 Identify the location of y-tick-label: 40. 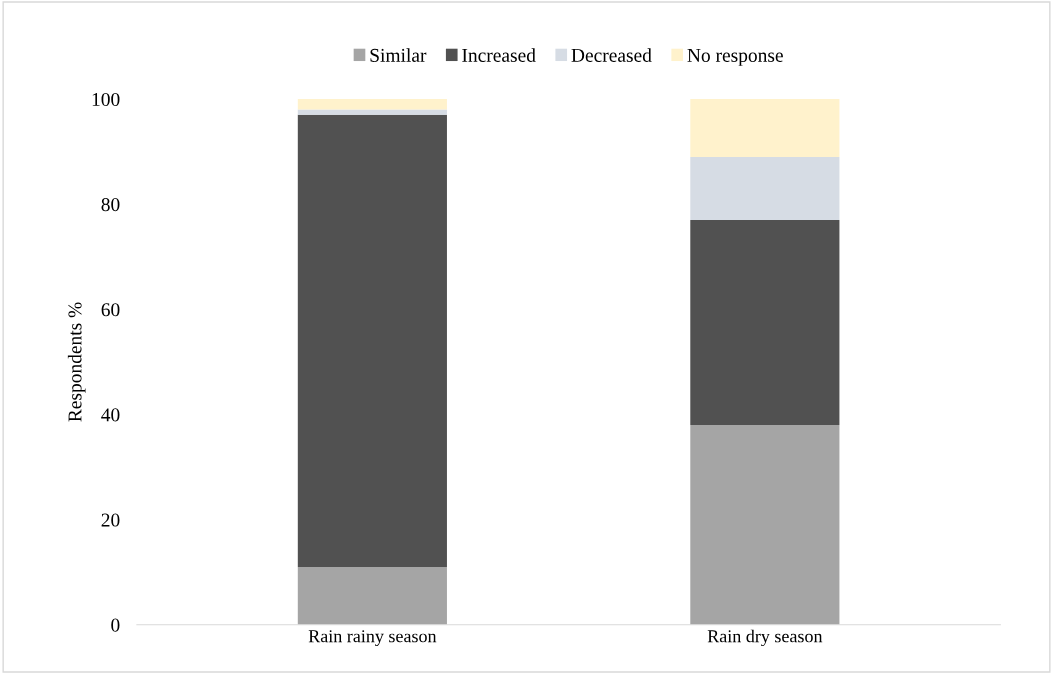
(110, 415).